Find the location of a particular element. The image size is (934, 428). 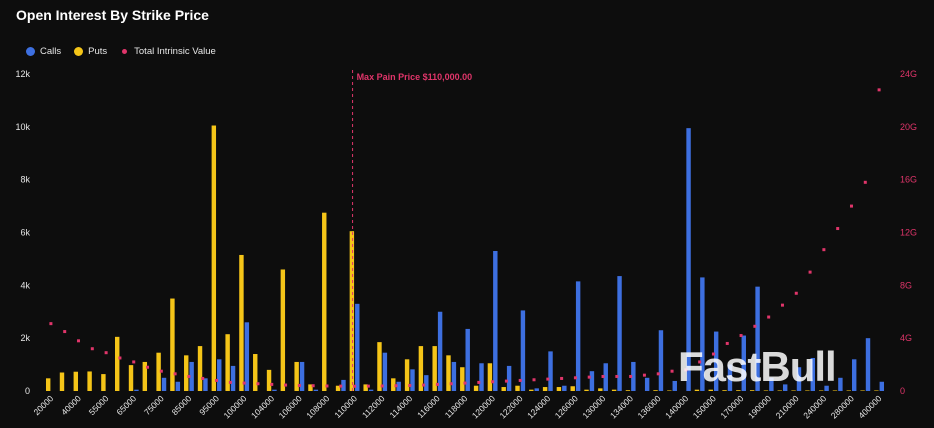

x-tick-label: 134000 is located at coordinates (621, 406).